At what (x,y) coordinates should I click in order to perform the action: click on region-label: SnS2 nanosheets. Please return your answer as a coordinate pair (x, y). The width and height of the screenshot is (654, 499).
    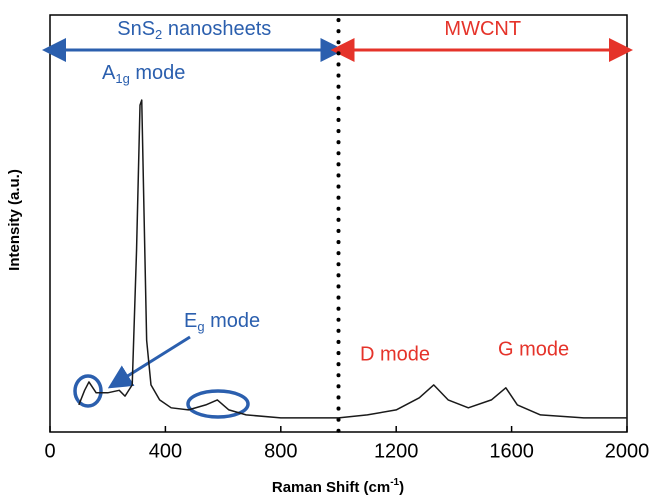
    Looking at the image, I should click on (194, 30).